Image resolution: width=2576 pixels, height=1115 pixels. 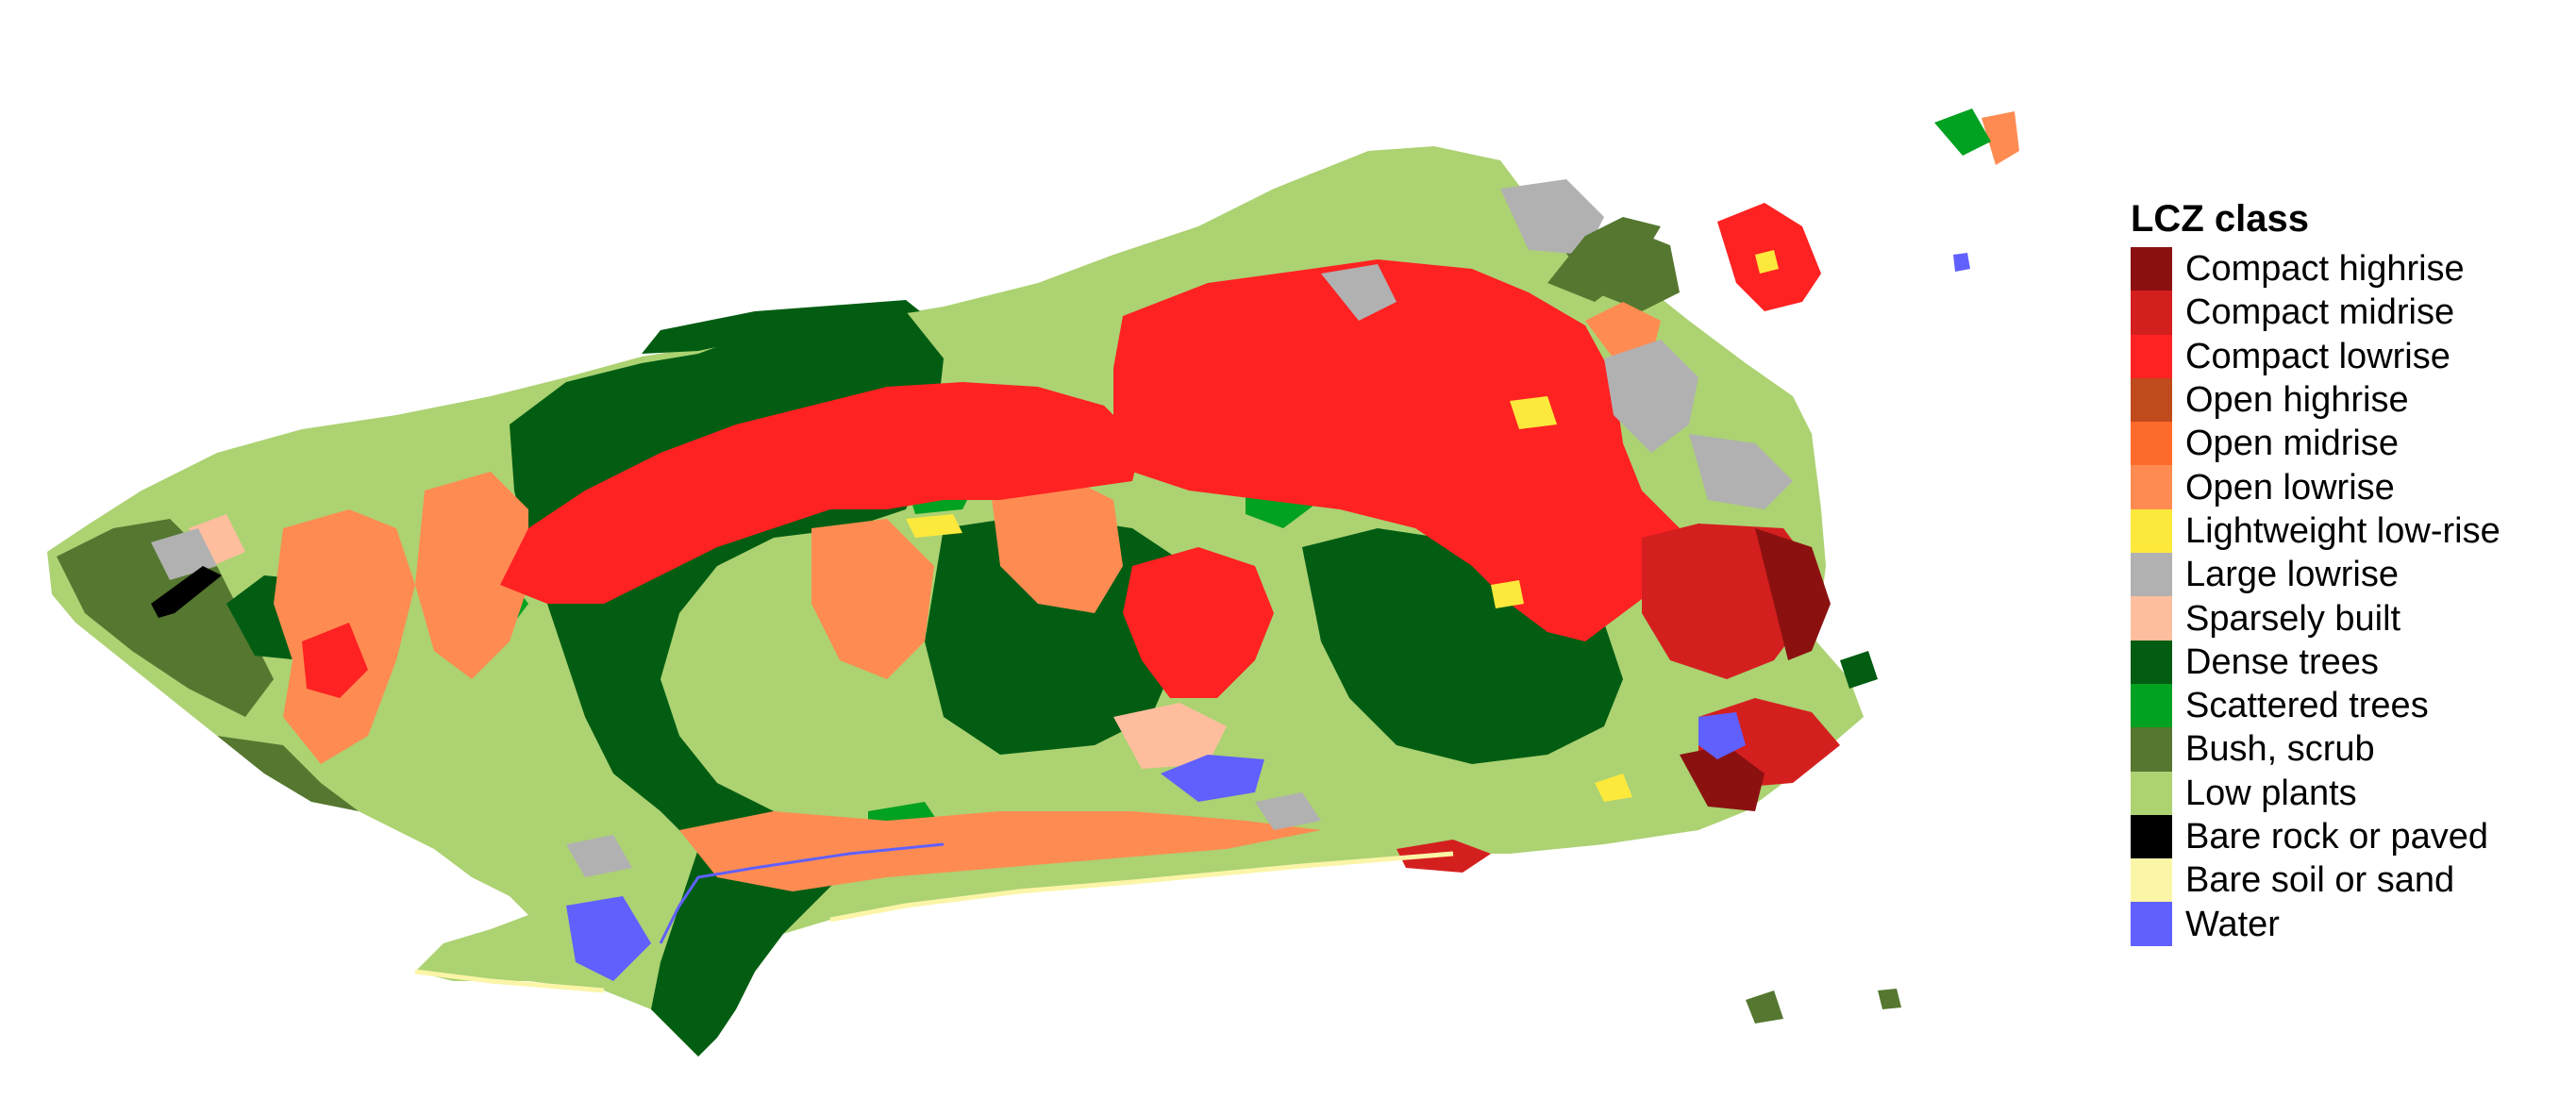 I want to click on legend-label: Dense trees, so click(x=2282, y=661).